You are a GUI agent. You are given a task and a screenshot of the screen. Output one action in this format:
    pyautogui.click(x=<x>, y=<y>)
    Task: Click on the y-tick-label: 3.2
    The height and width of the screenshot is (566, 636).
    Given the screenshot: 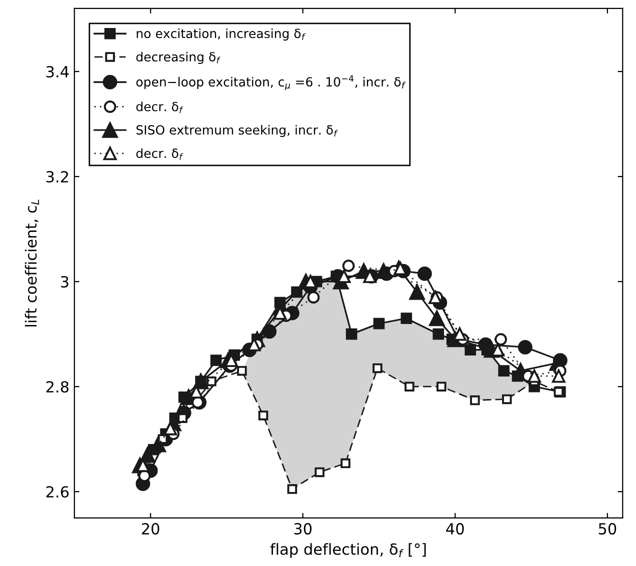 What is the action you would take?
    pyautogui.click(x=57, y=177)
    